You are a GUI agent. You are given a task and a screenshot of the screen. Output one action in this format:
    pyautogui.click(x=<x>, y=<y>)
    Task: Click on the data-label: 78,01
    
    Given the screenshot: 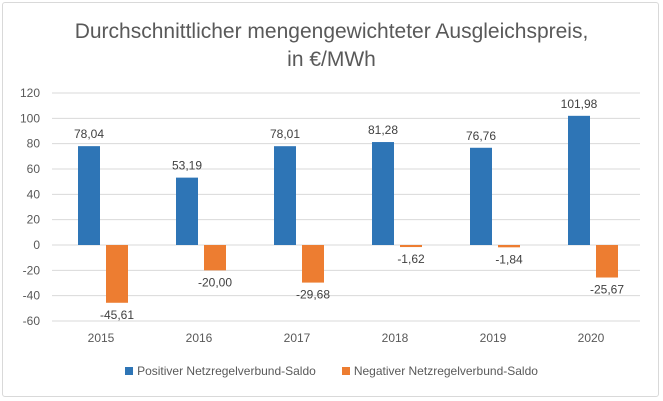 What is the action you would take?
    pyautogui.click(x=285, y=134)
    